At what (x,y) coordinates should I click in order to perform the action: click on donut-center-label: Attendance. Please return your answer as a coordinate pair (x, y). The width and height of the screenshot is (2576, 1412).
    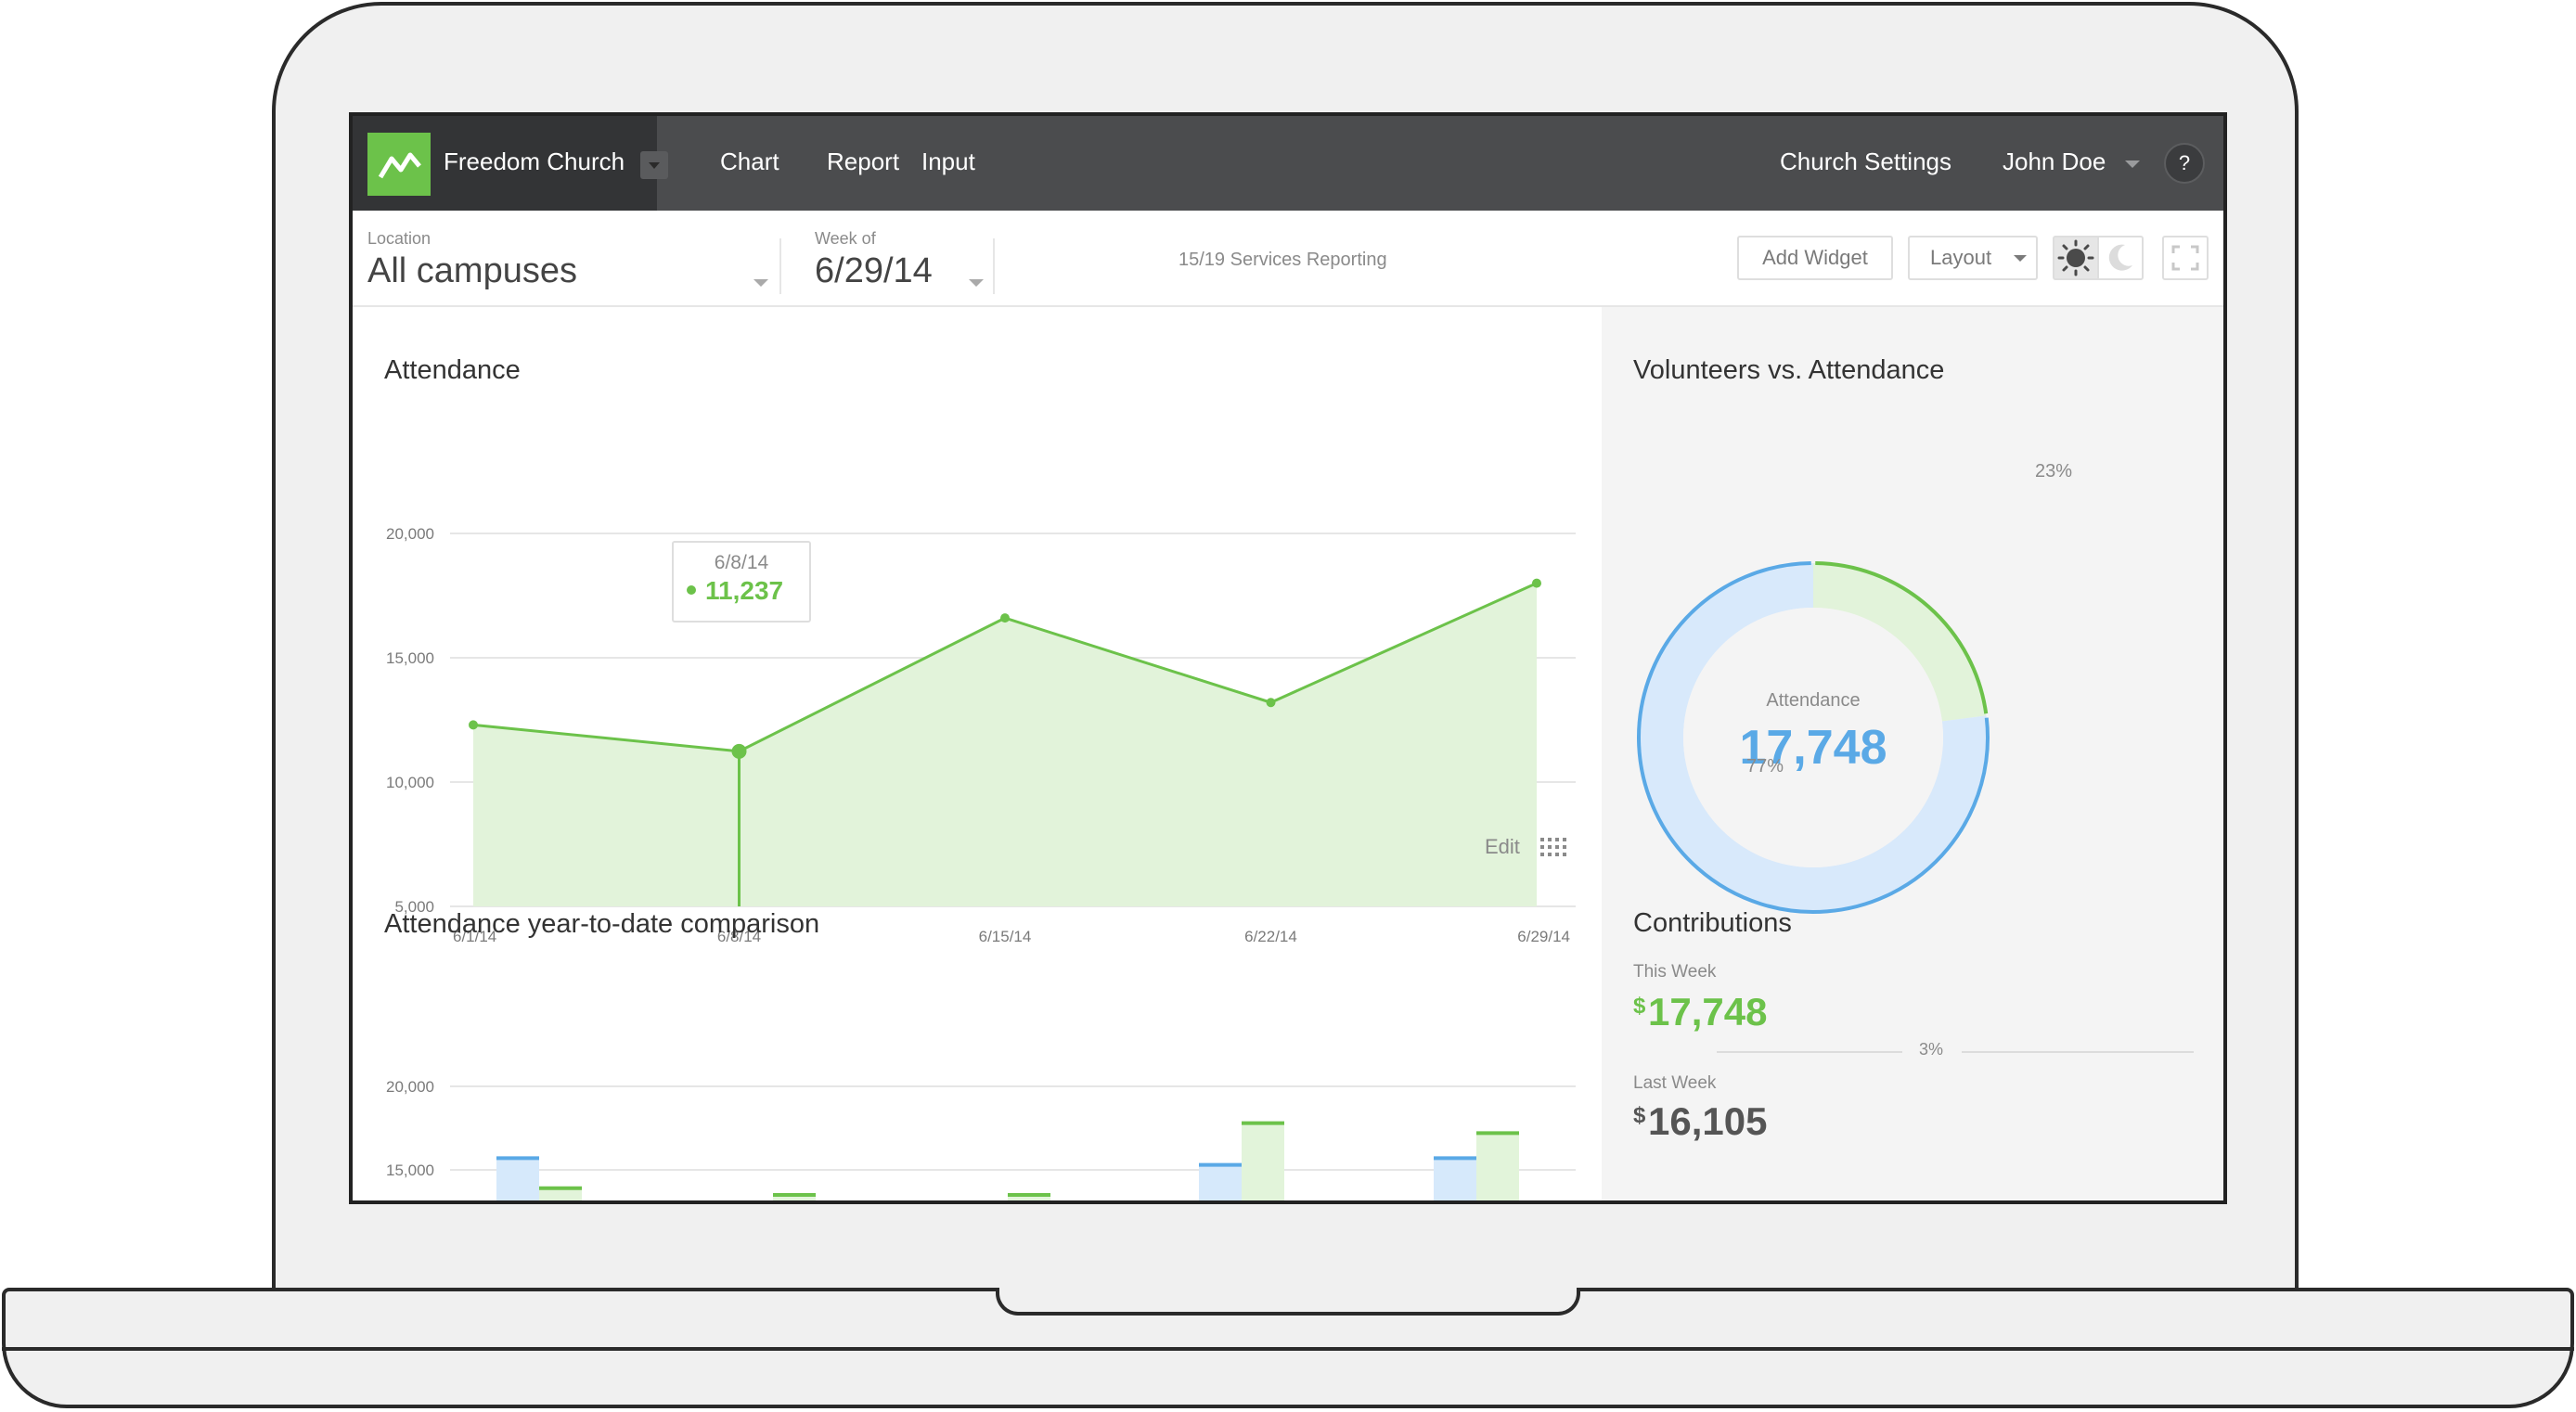
    Looking at the image, I should click on (1813, 700).